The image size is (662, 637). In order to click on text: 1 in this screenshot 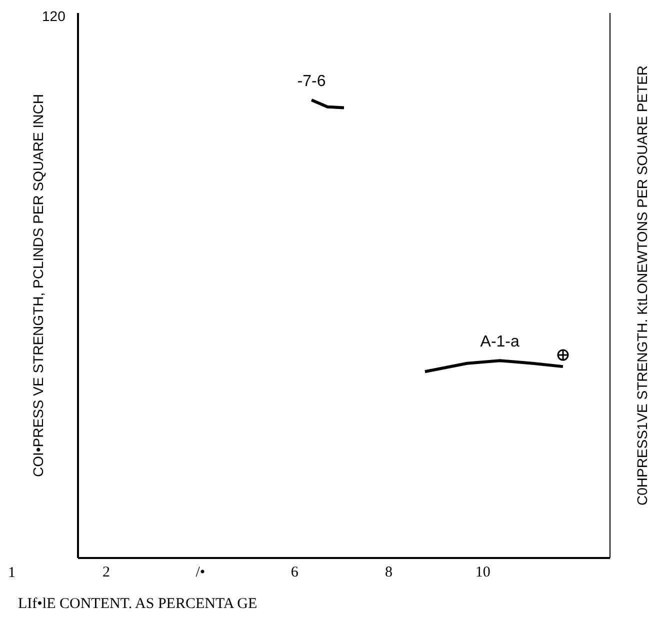, I will do `click(12, 573)`.